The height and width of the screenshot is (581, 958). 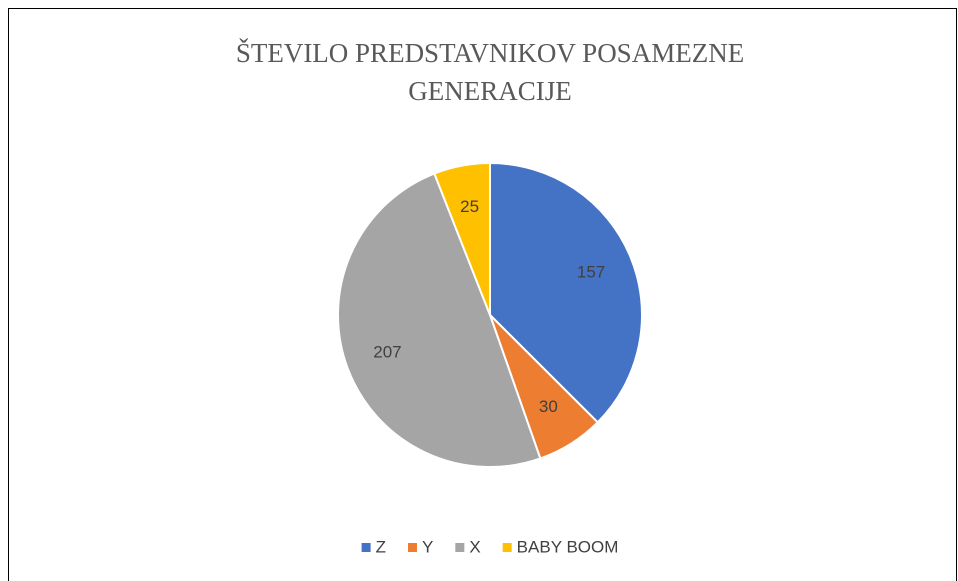 I want to click on data-label: 25, so click(x=469, y=206).